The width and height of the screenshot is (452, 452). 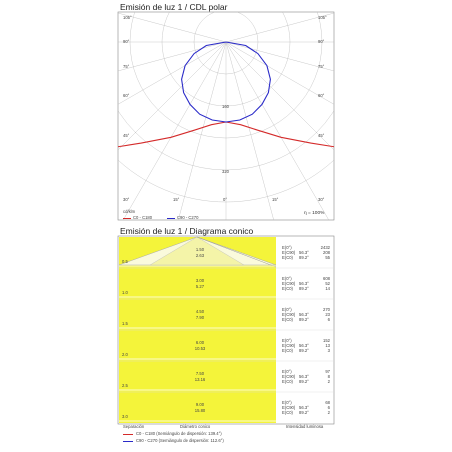 What do you see at coordinates (200, 317) in the screenshot?
I see `diameter-c0: 7.90` at bounding box center [200, 317].